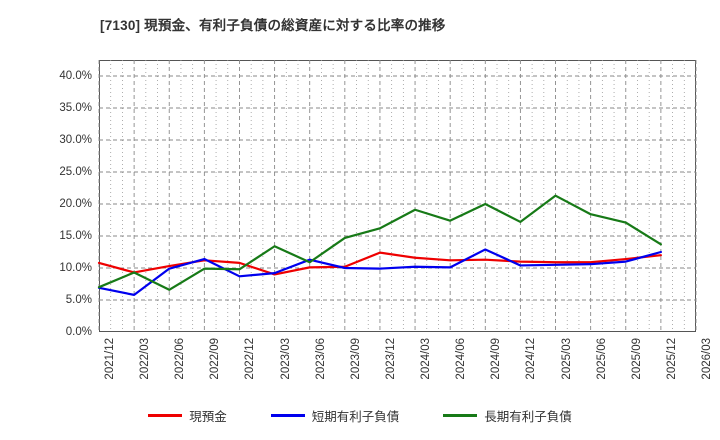 The height and width of the screenshot is (440, 720). I want to click on legend-item: 長期有利子負債, so click(507, 415).